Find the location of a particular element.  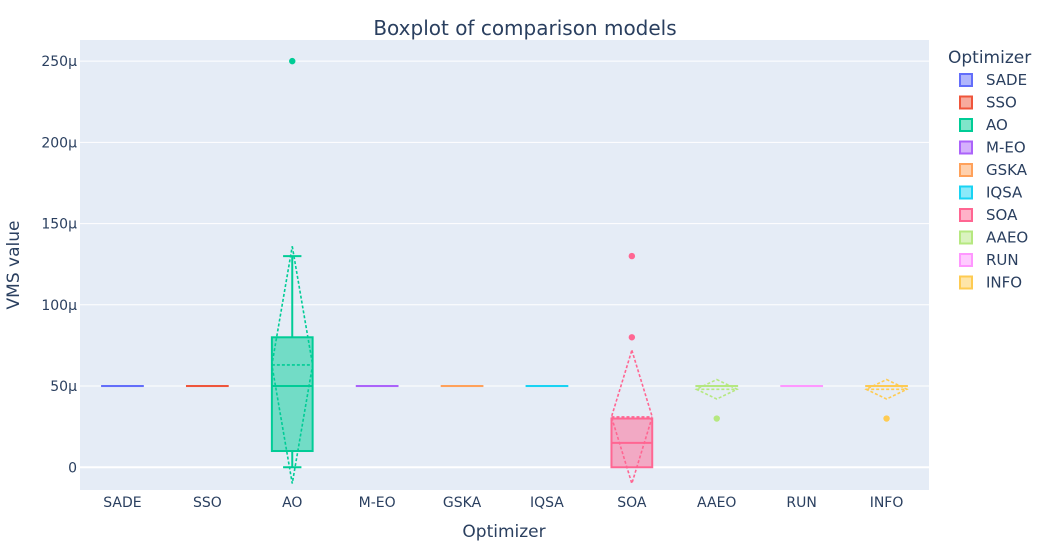

legend-item-iqsa: IQSA is located at coordinates (991, 193).